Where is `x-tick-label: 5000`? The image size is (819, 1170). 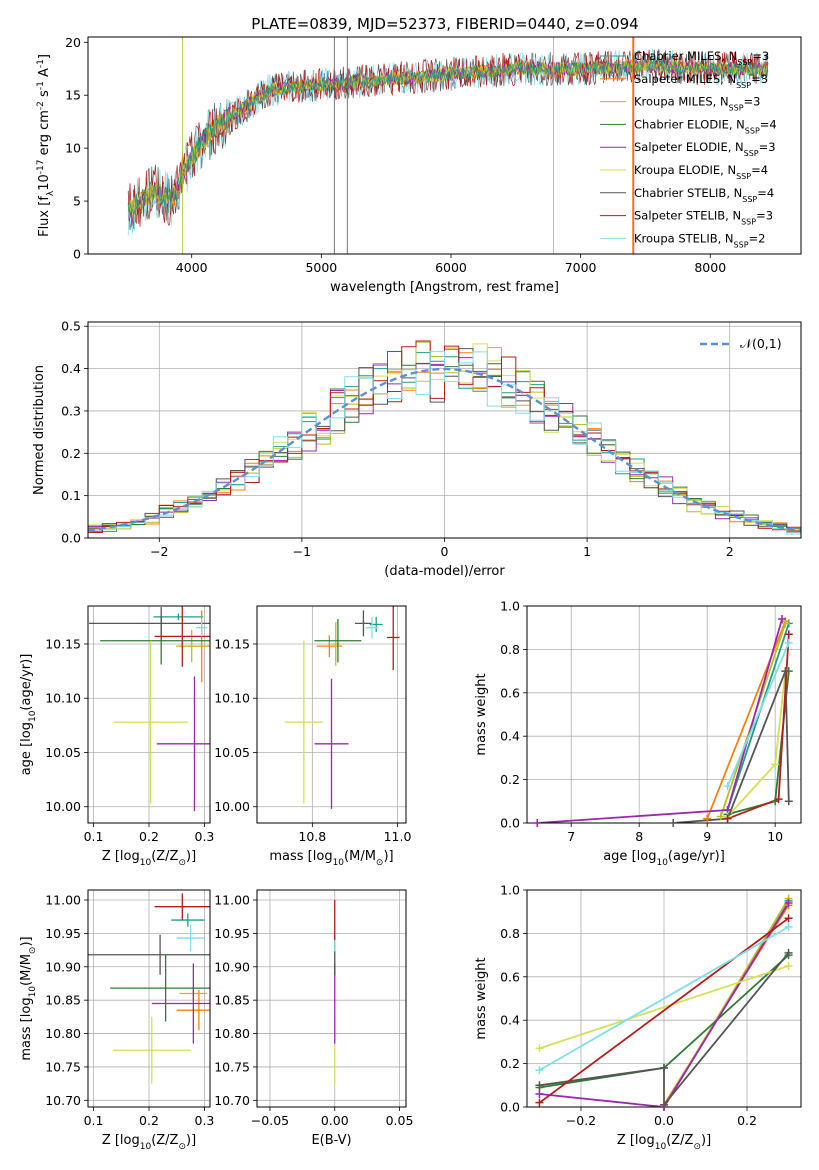
x-tick-label: 5000 is located at coordinates (321, 267).